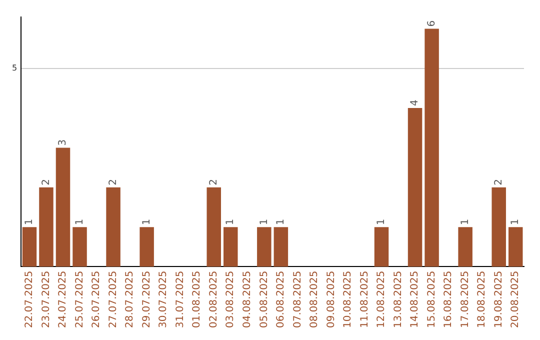  I want to click on data-label: 6, so click(432, 23).